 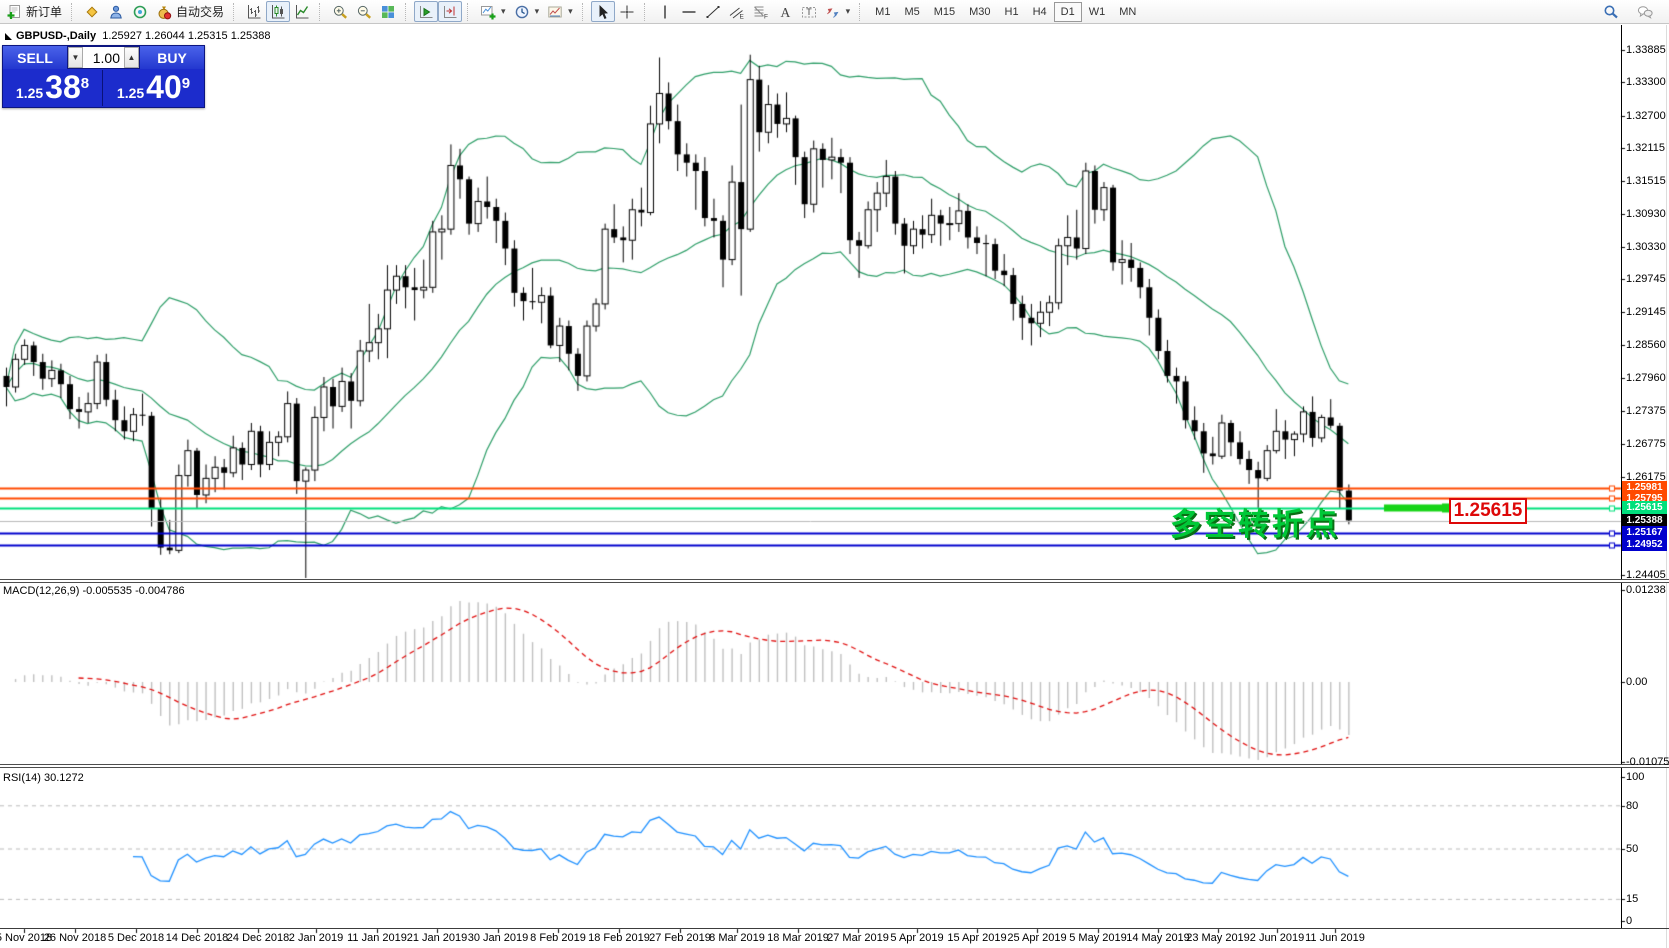 What do you see at coordinates (172, 57) in the screenshot?
I see `buy-button: BUY` at bounding box center [172, 57].